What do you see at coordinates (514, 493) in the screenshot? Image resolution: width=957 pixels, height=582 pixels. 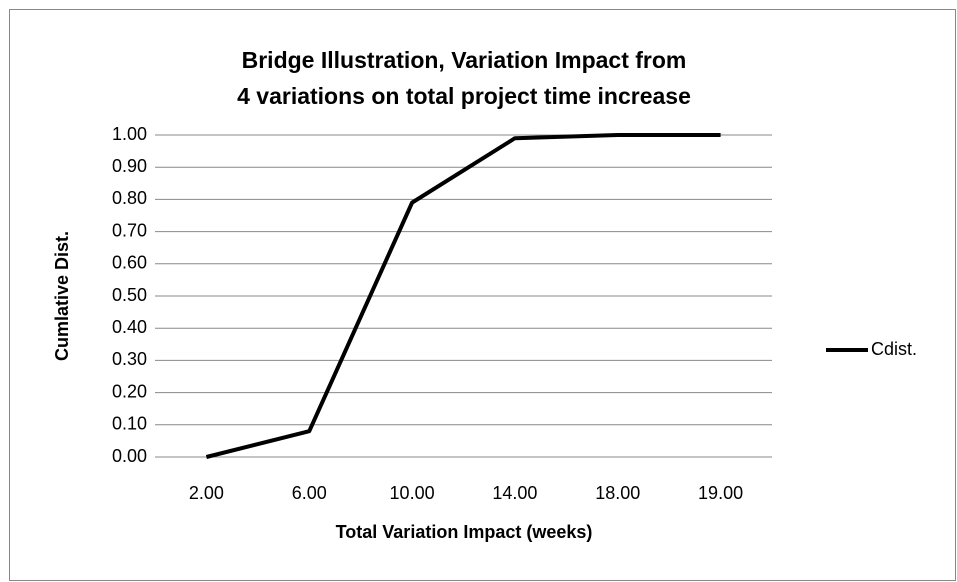 I see `x-tick-label: 14.00` at bounding box center [514, 493].